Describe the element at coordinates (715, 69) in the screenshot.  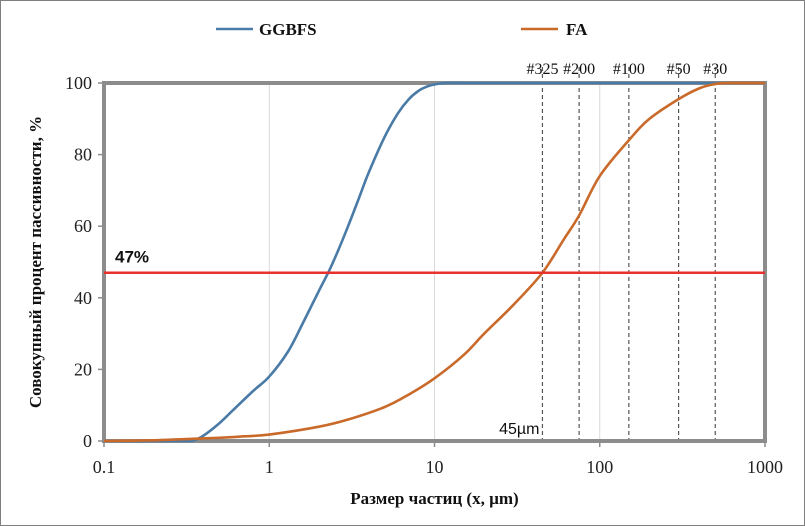
I see `sieve-label: #30` at that location.